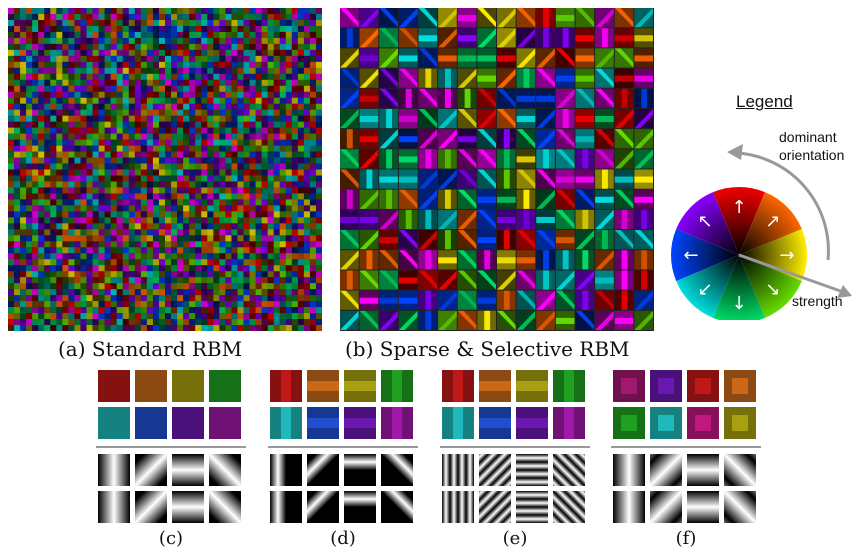  I want to click on grayscale-filter, so click(225, 470).